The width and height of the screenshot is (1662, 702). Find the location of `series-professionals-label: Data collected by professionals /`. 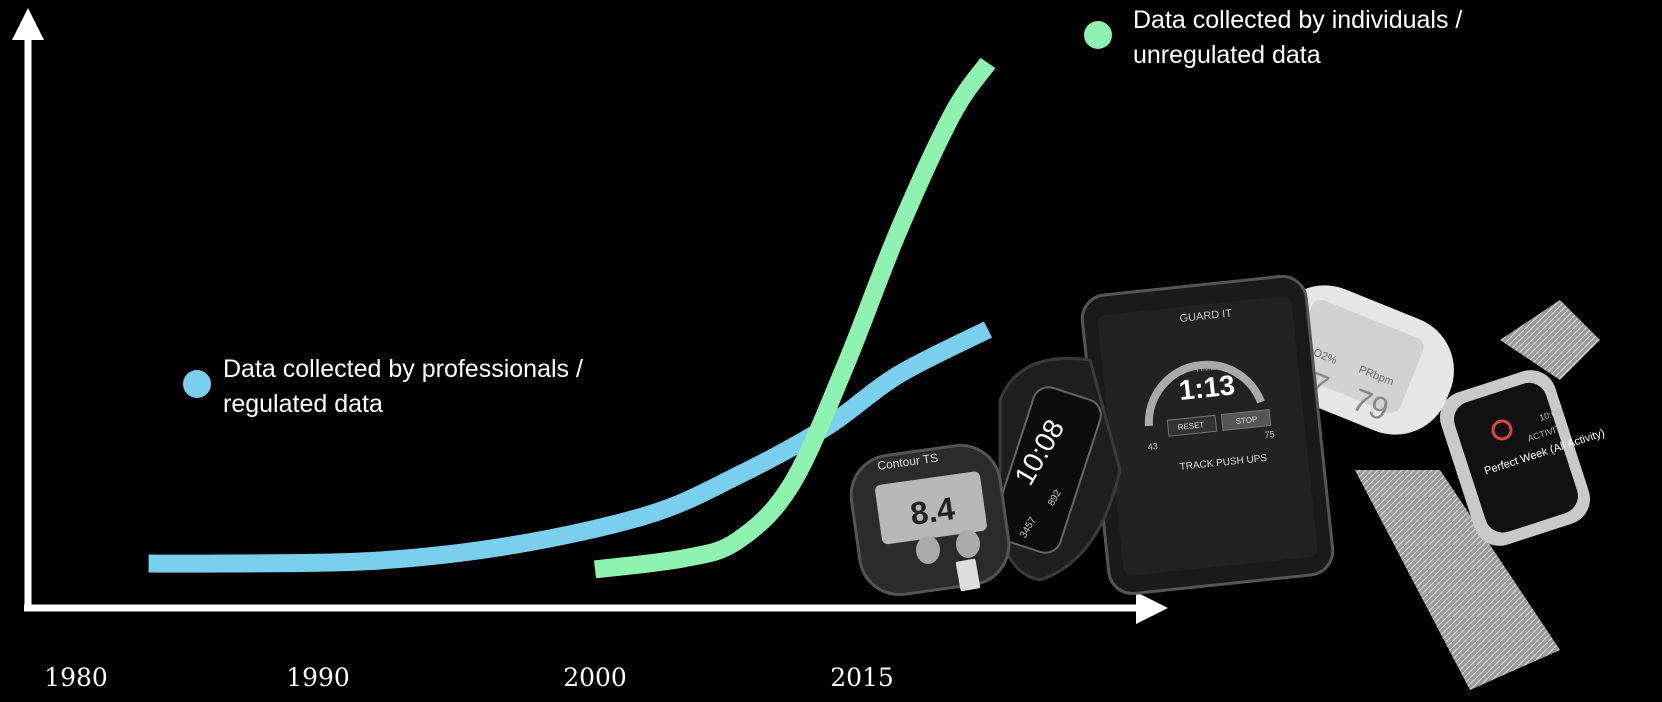

series-professionals-label: Data collected by professionals / is located at coordinates (403, 369).